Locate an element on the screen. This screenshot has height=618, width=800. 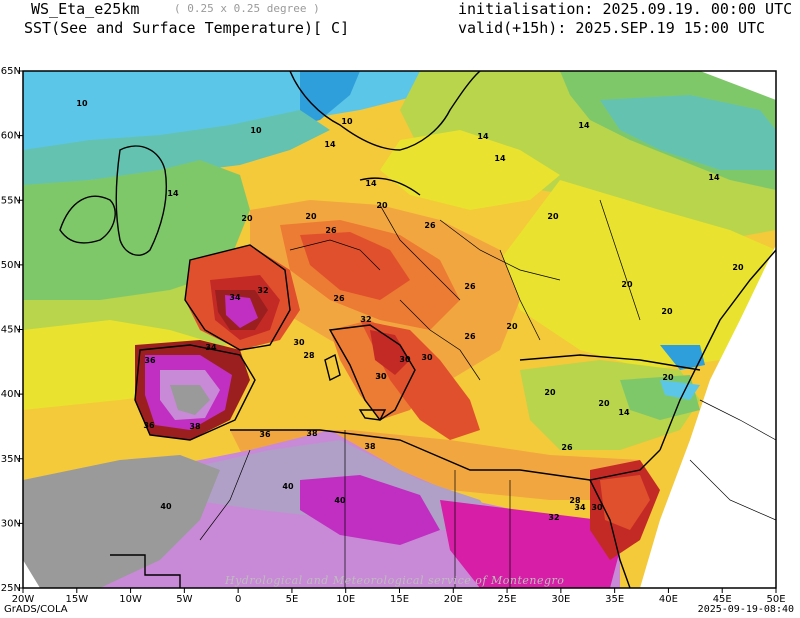
x-tick-label: 20W is located at coordinates (23, 599).